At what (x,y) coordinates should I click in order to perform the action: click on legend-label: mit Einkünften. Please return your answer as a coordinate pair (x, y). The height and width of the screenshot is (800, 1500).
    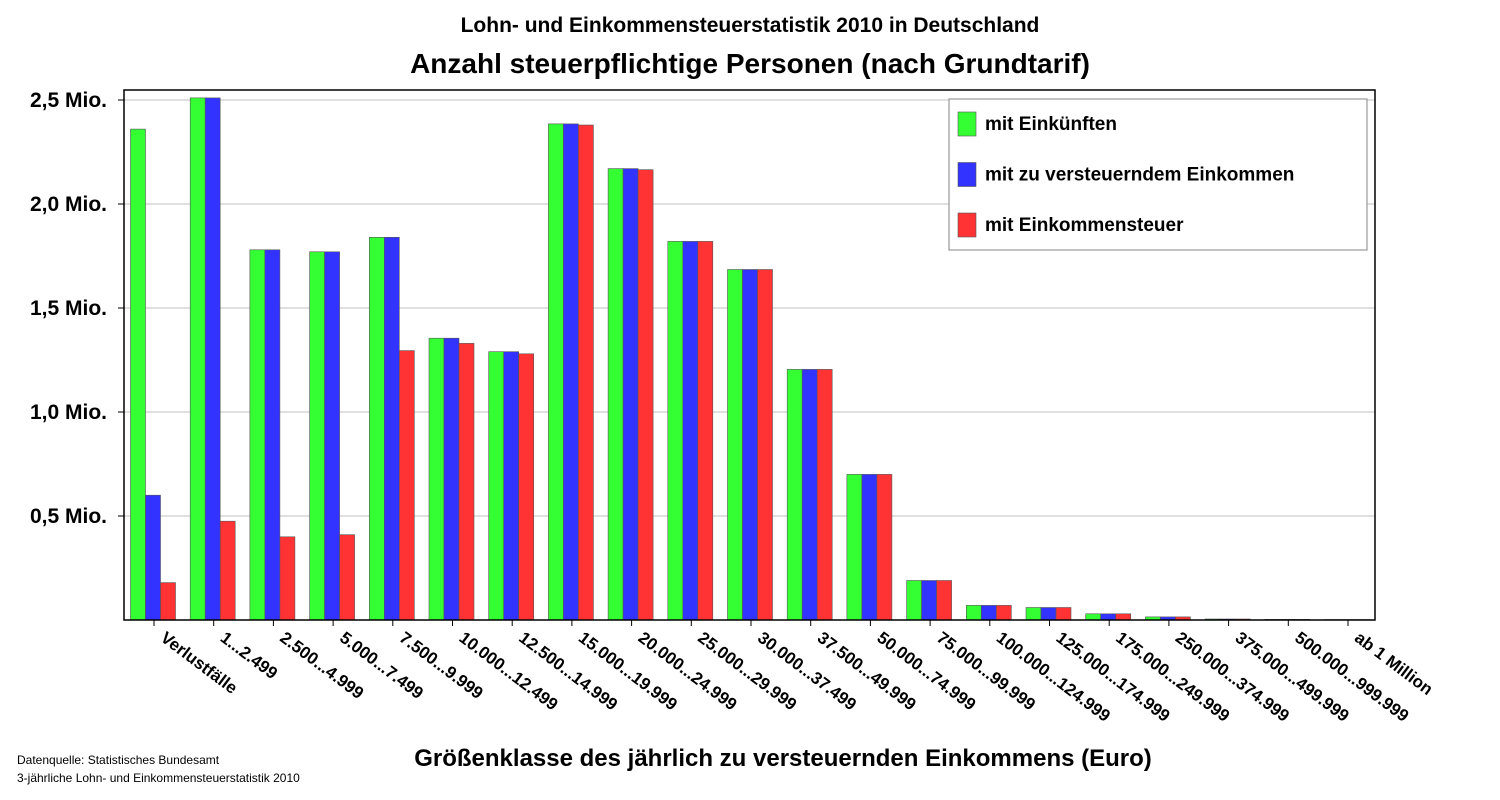
    Looking at the image, I should click on (1051, 124).